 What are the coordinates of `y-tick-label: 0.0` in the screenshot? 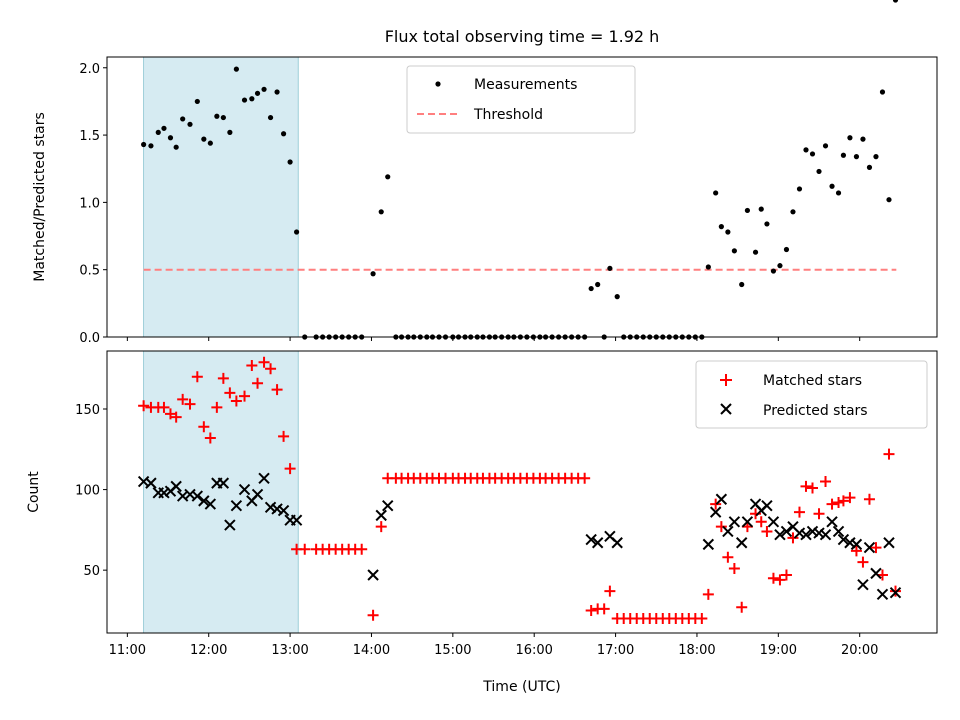 It's located at (89, 338).